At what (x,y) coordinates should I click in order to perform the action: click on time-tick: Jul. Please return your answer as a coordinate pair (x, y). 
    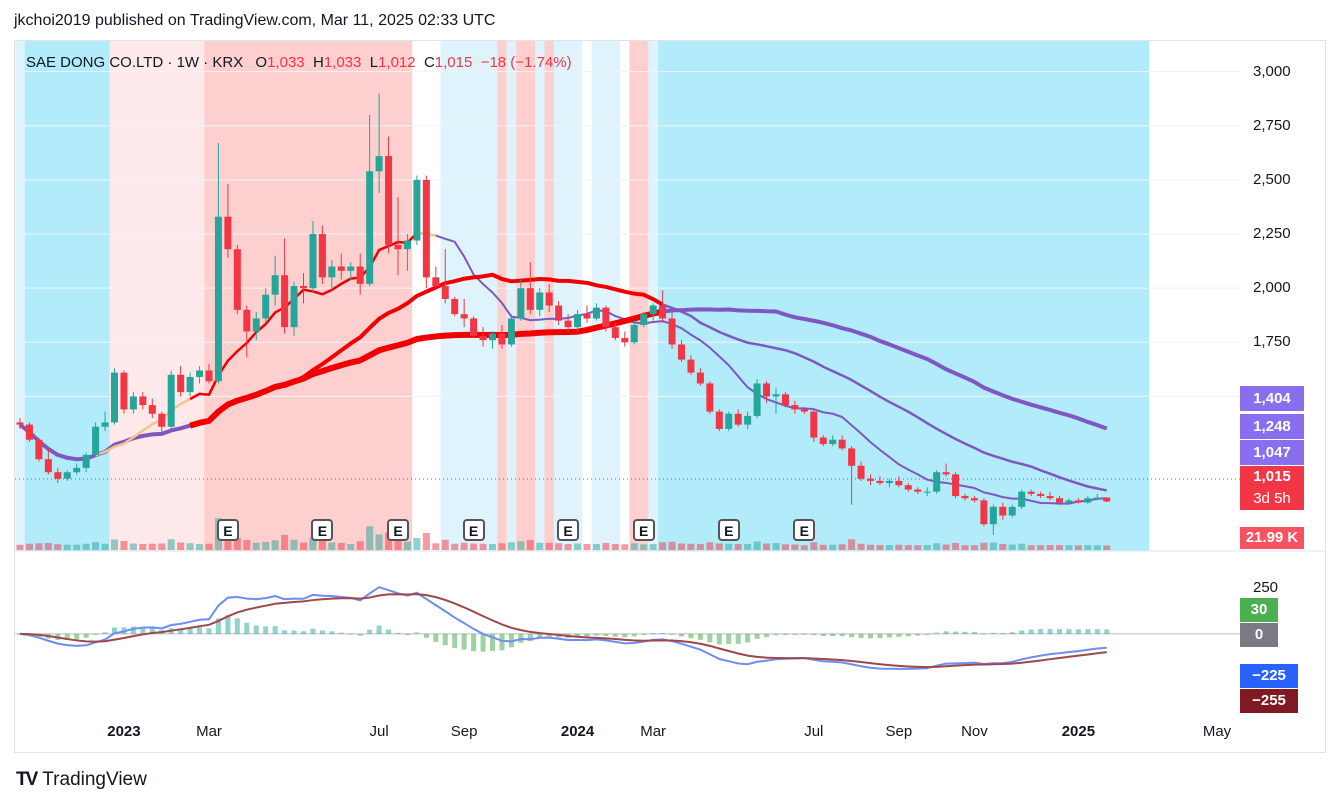
    Looking at the image, I should click on (814, 731).